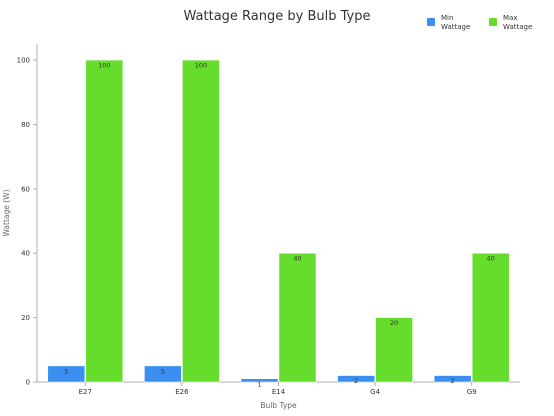 The width and height of the screenshot is (554, 416). Describe the element at coordinates (259, 384) in the screenshot. I see `data-label-min-e14: 1` at that location.